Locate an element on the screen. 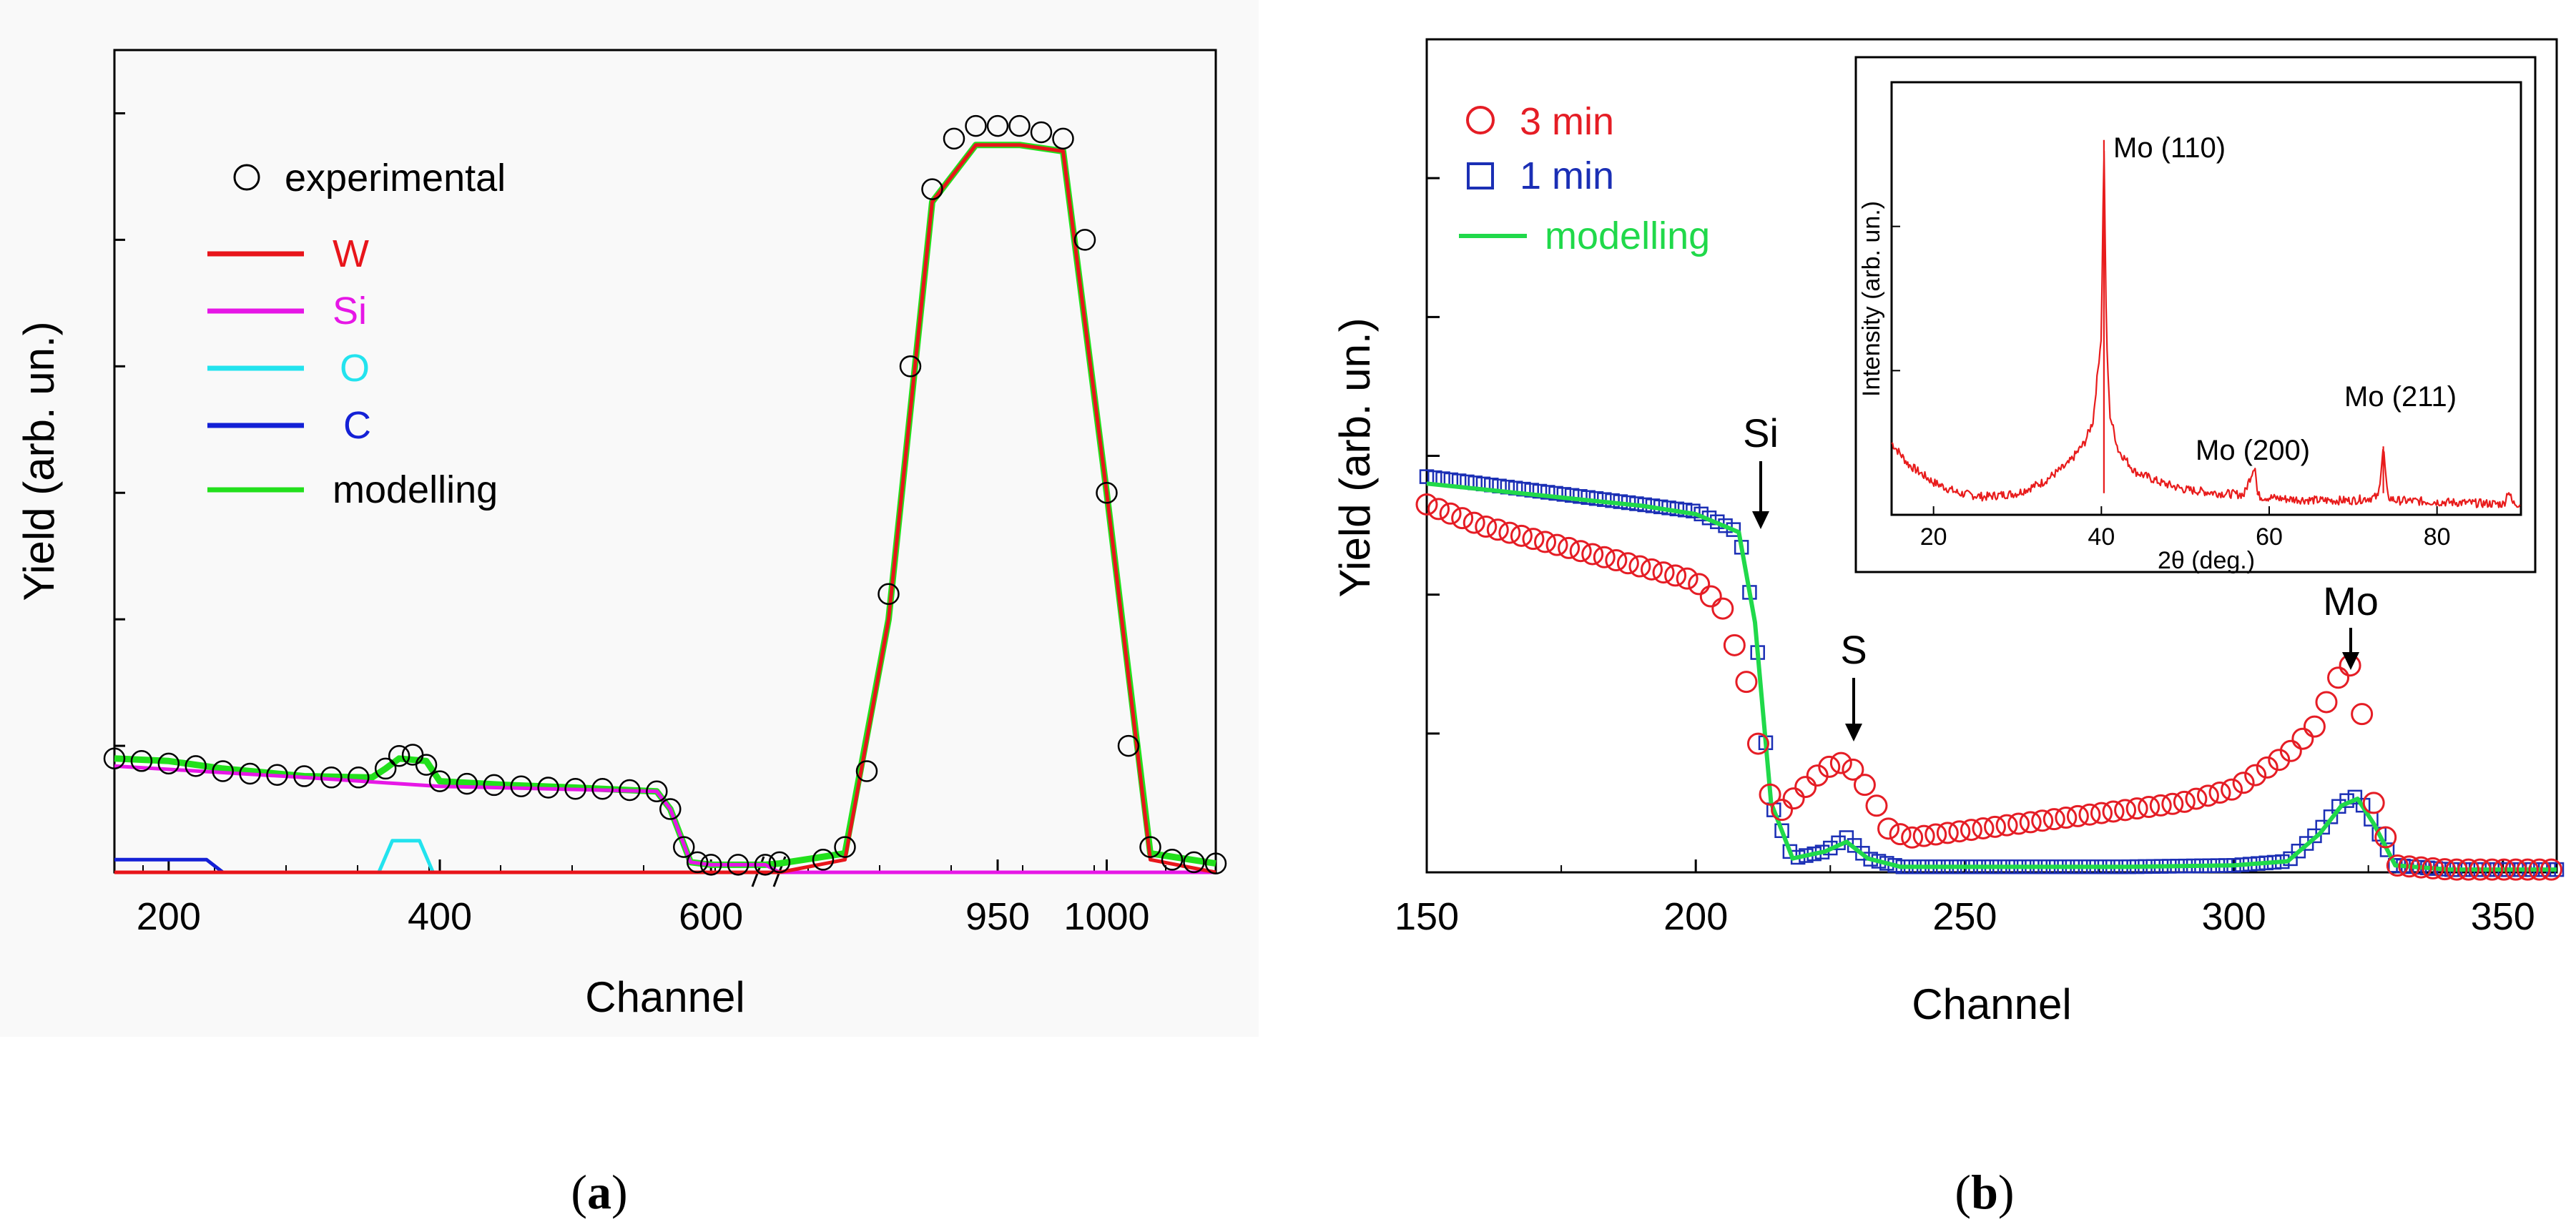  inset-annotation-mo110: Mo (110) is located at coordinates (2169, 148).